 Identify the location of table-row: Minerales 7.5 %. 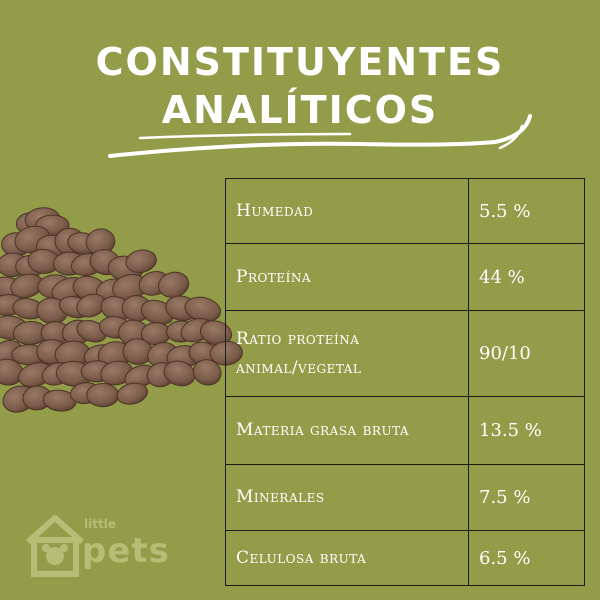
(405, 497).